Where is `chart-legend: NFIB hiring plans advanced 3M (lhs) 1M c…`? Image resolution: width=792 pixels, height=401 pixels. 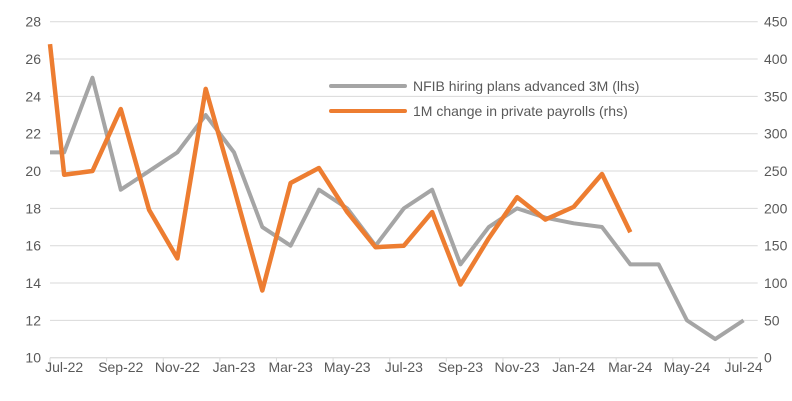 chart-legend: NFIB hiring plans advanced 3M (lhs) 1M c… is located at coordinates (484, 98).